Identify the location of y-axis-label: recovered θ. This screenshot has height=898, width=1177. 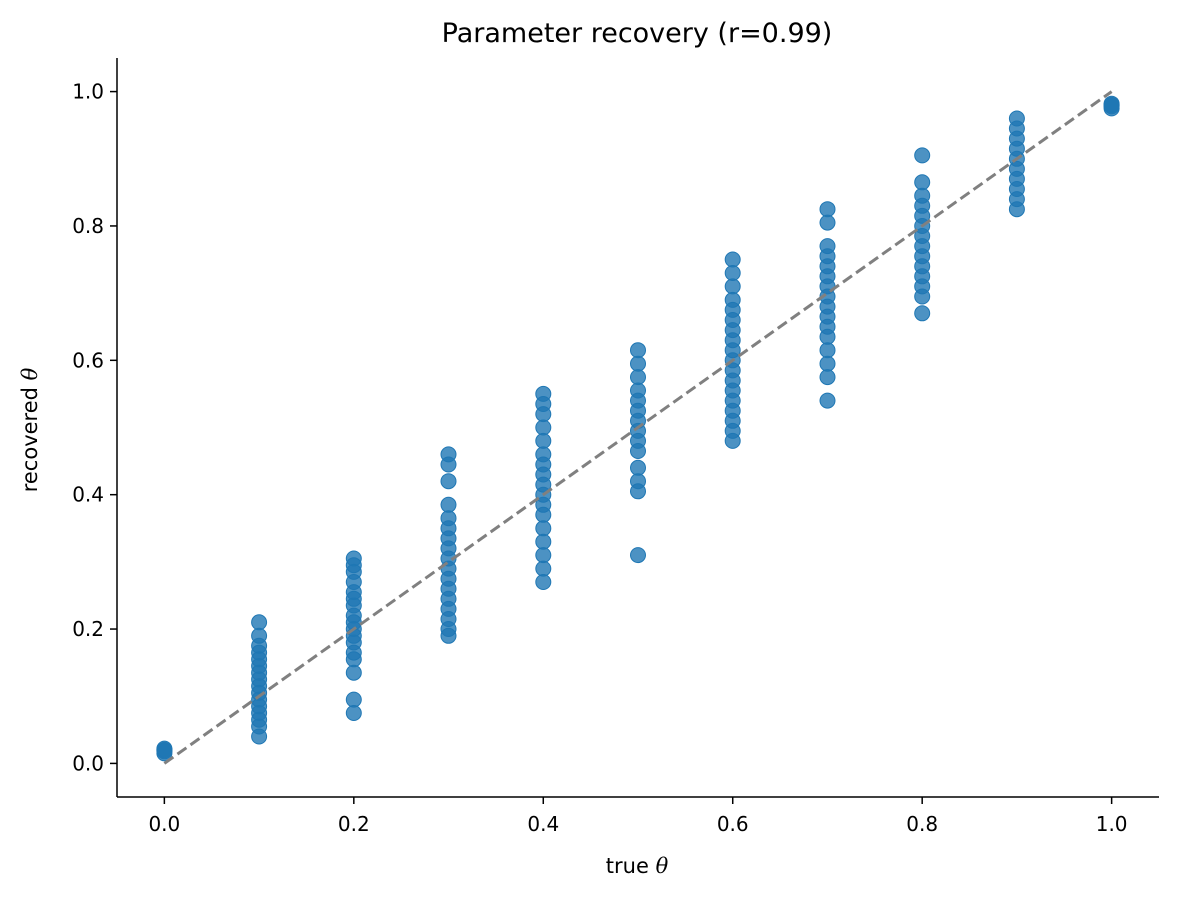
(30, 429).